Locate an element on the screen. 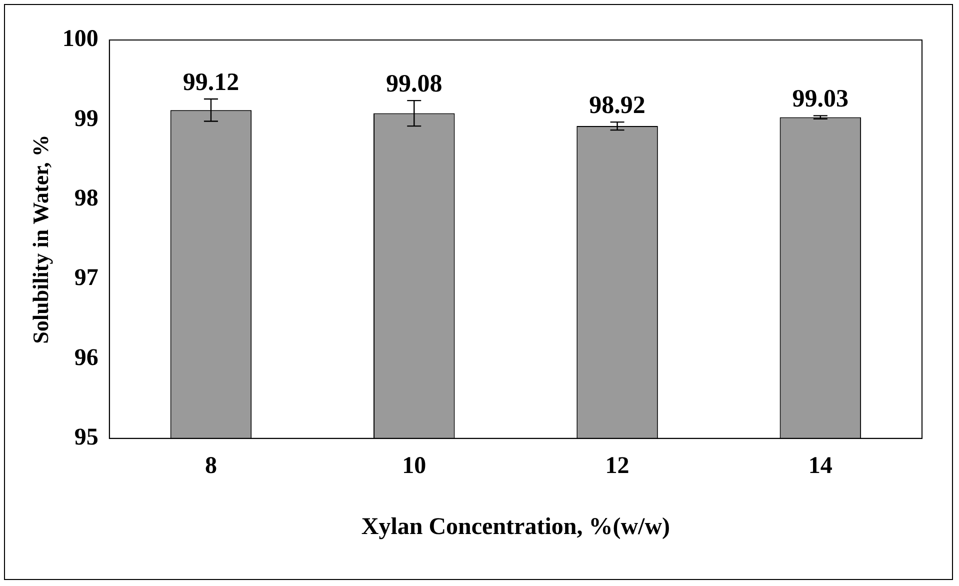 This screenshot has width=959, height=586. data-label: 99.12 is located at coordinates (211, 82).